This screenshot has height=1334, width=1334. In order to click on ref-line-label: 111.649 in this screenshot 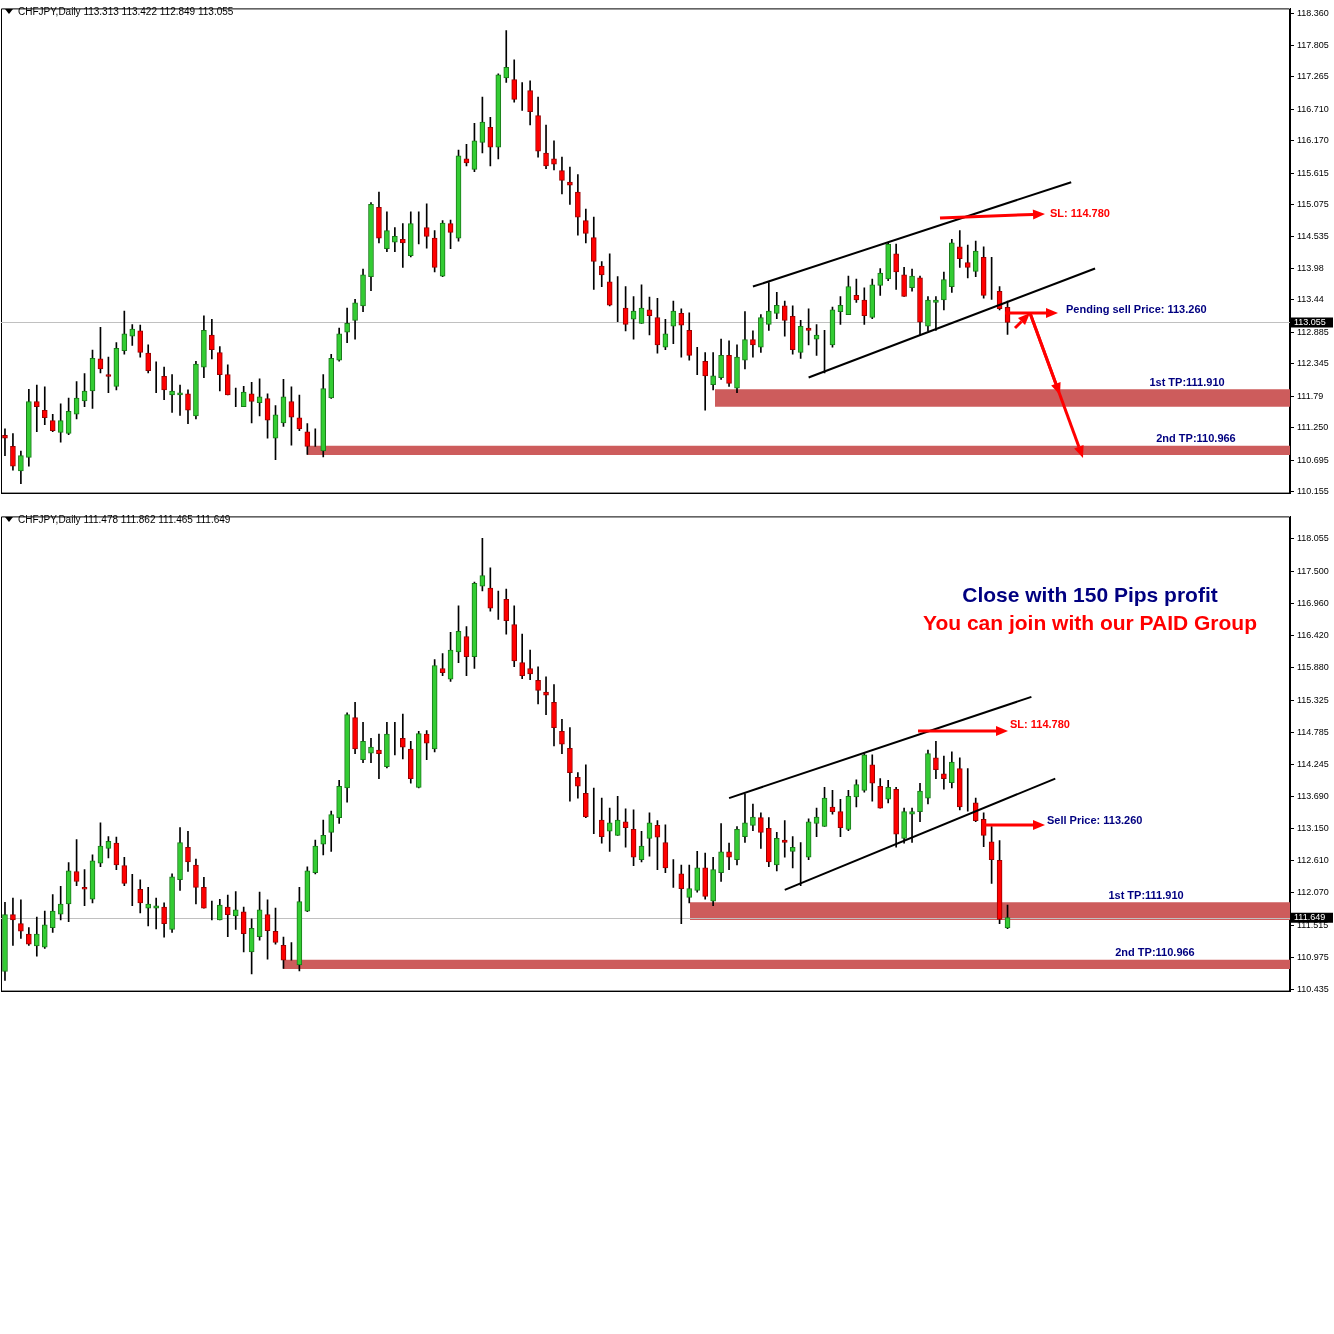, I will do `click(1310, 917)`.